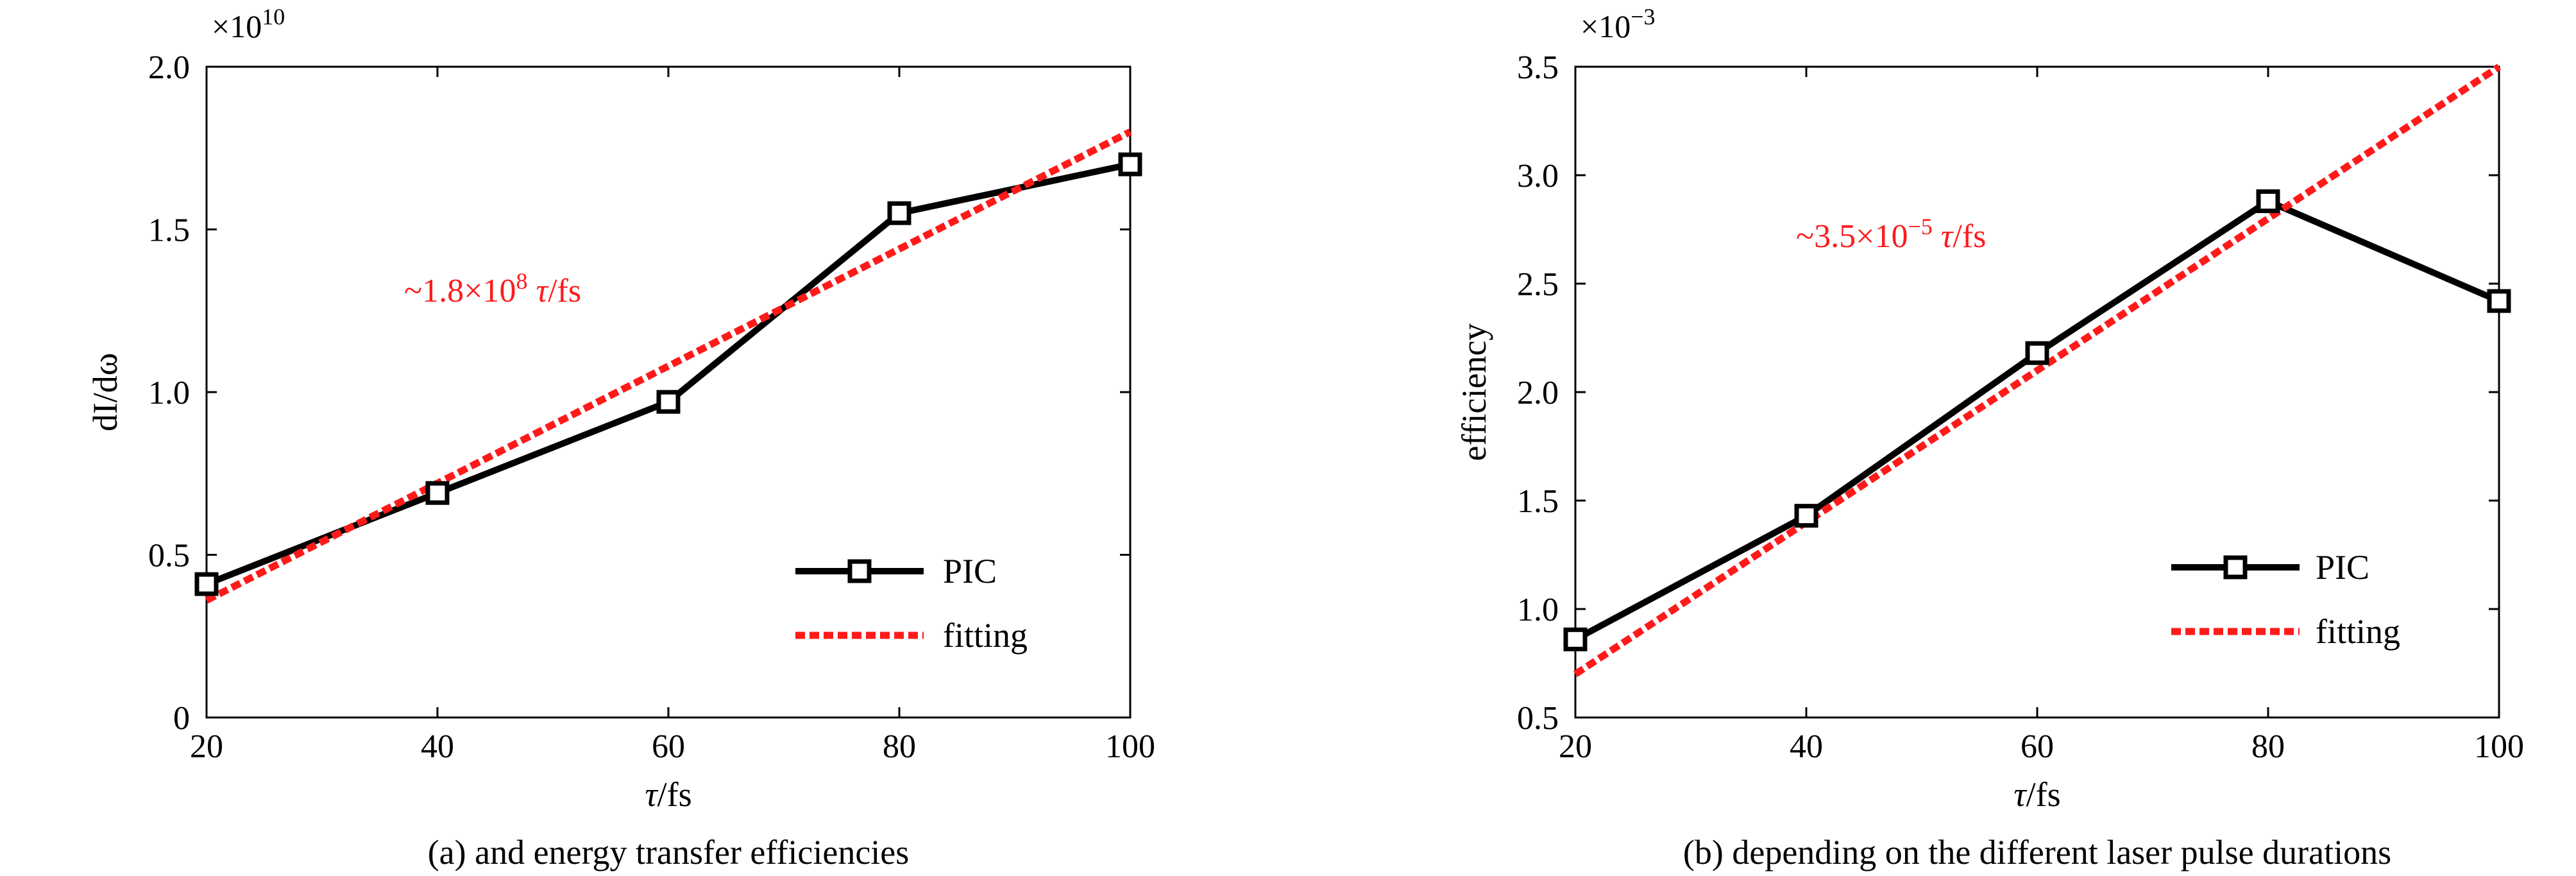  What do you see at coordinates (1538, 284) in the screenshot?
I see `panel-b-y-tick-label: 2.5` at bounding box center [1538, 284].